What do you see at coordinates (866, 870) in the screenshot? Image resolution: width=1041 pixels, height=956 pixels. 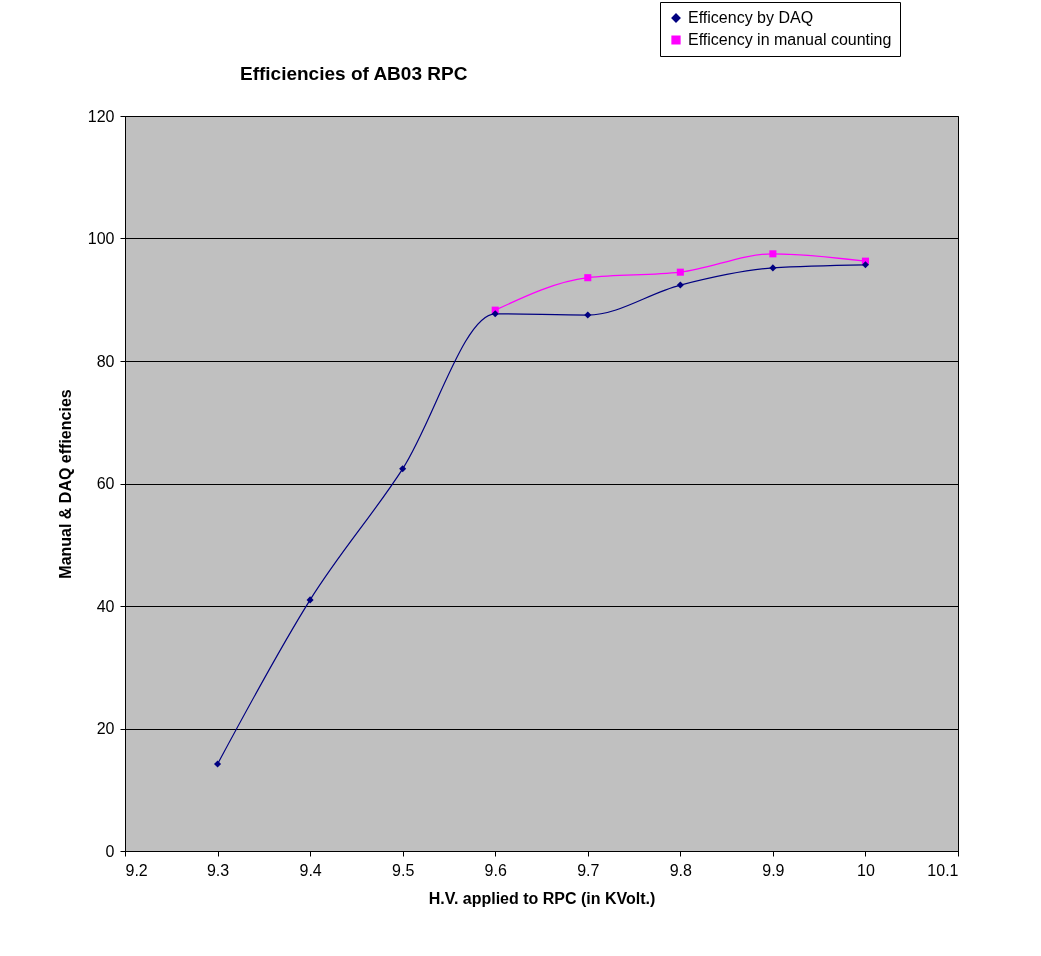 I see `x-tick-label: 10` at bounding box center [866, 870].